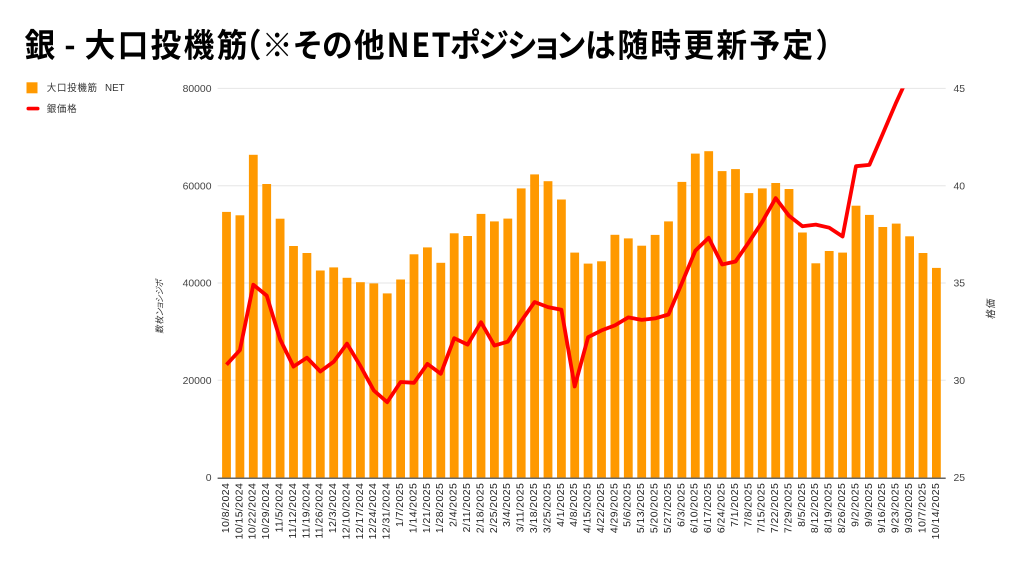 The image size is (1024, 565). Describe the element at coordinates (628, 505) in the screenshot. I see `svg-text: 5/6/2025` at that location.